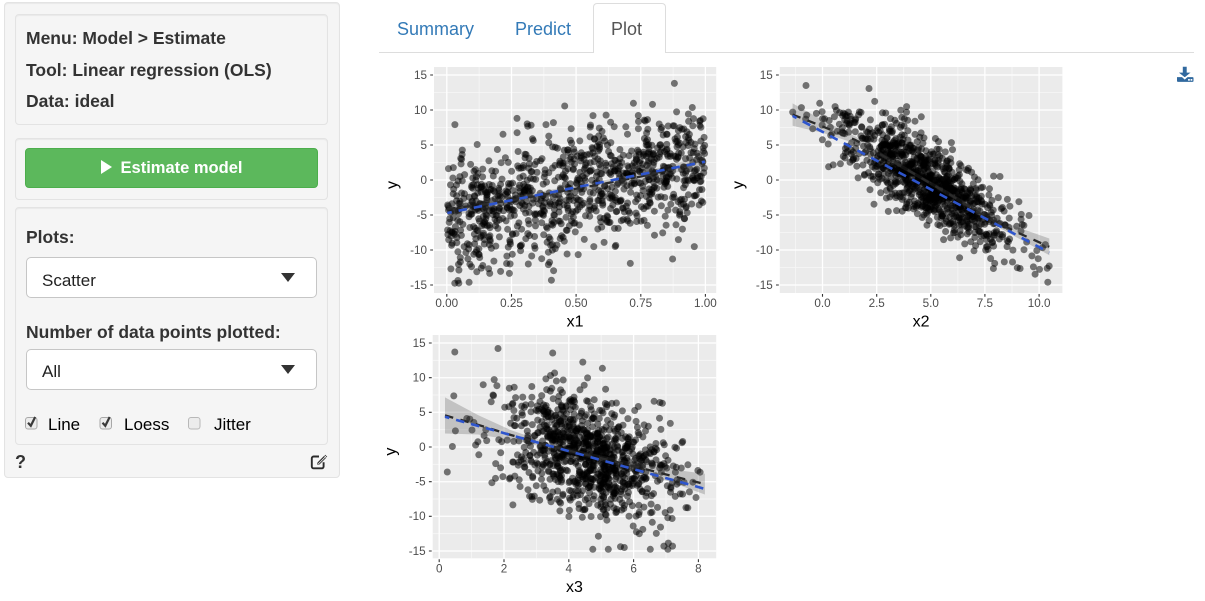  Describe the element at coordinates (705, 303) in the screenshot. I see `svg-text: 1.00` at that location.